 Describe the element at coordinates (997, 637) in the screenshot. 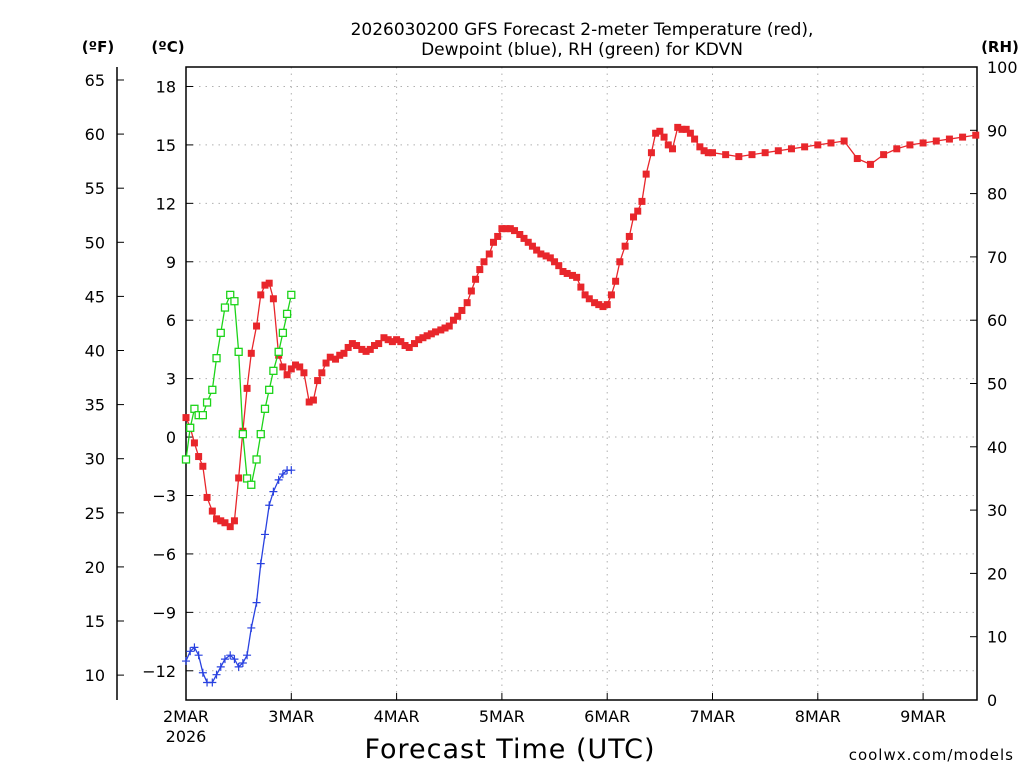

I see `rh-tick-label: 10` at that location.